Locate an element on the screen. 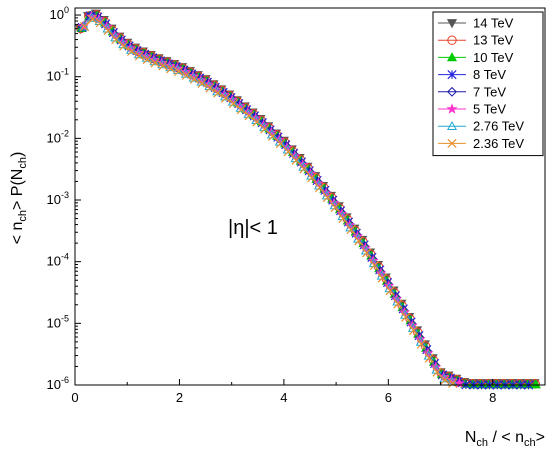  legend-entry: 10 TeV is located at coordinates (476, 57).